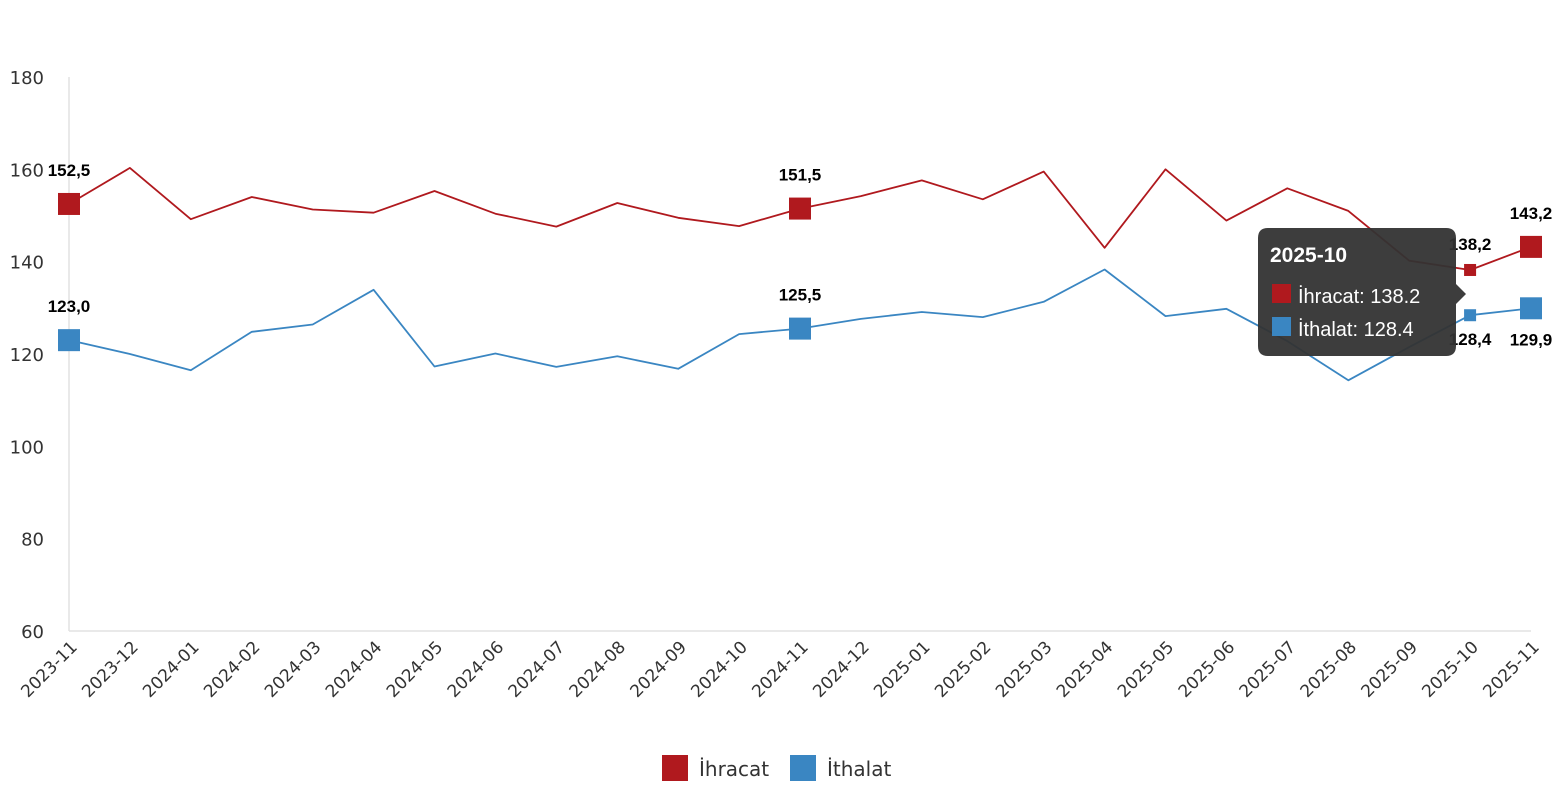 The width and height of the screenshot is (1556, 800). What do you see at coordinates (776, 768) in the screenshot?
I see `legend: İhracat İthalat` at bounding box center [776, 768].